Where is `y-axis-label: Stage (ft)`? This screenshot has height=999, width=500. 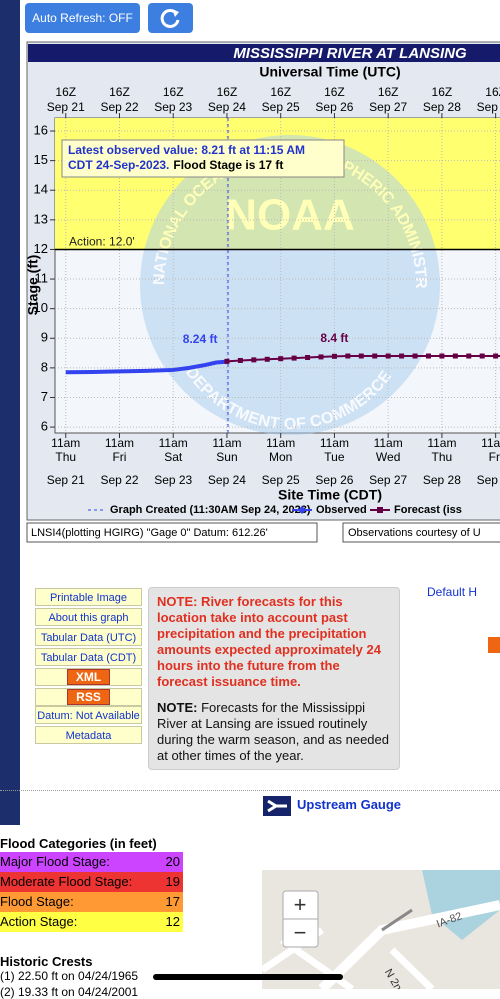 y-axis-label: Stage (ft) is located at coordinates (33, 285).